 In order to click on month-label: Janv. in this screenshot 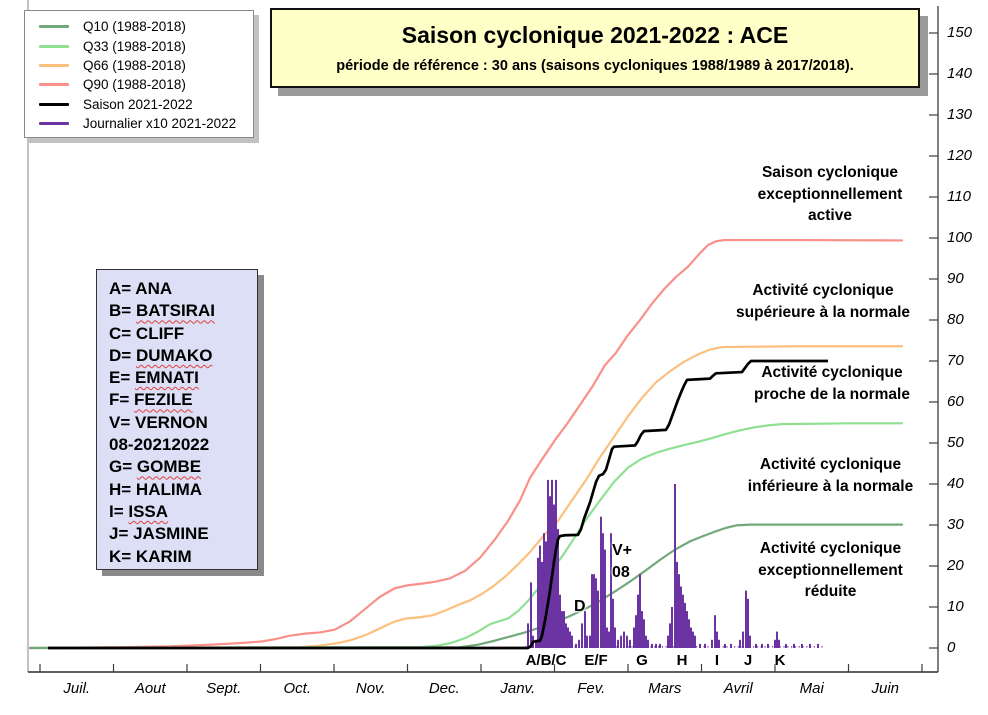, I will do `click(518, 688)`.